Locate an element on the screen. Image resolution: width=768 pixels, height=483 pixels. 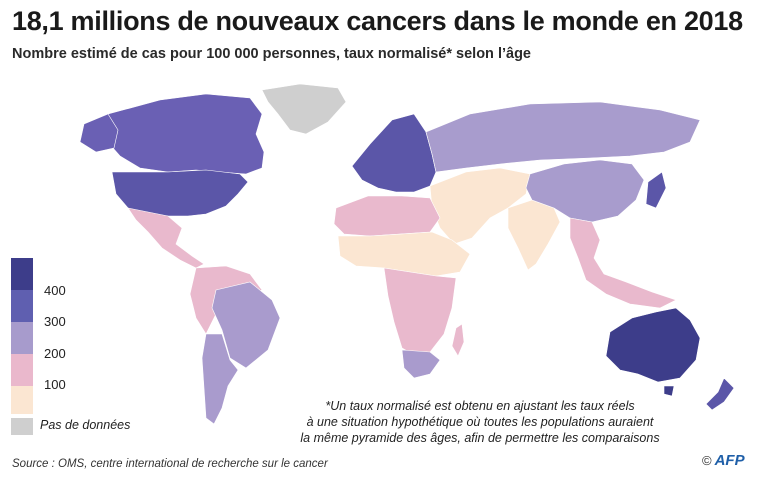
region-china is located at coordinates (585, 191).